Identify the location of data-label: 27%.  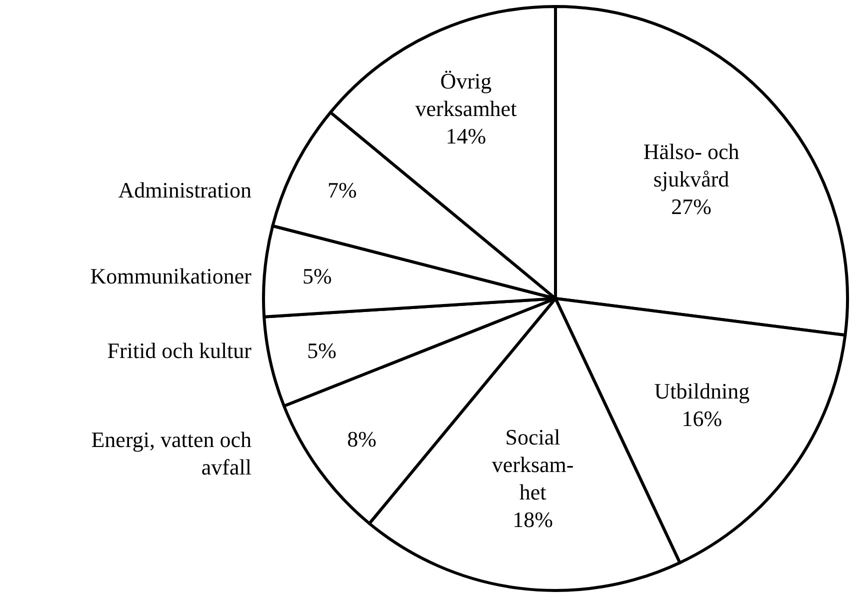
(691, 206).